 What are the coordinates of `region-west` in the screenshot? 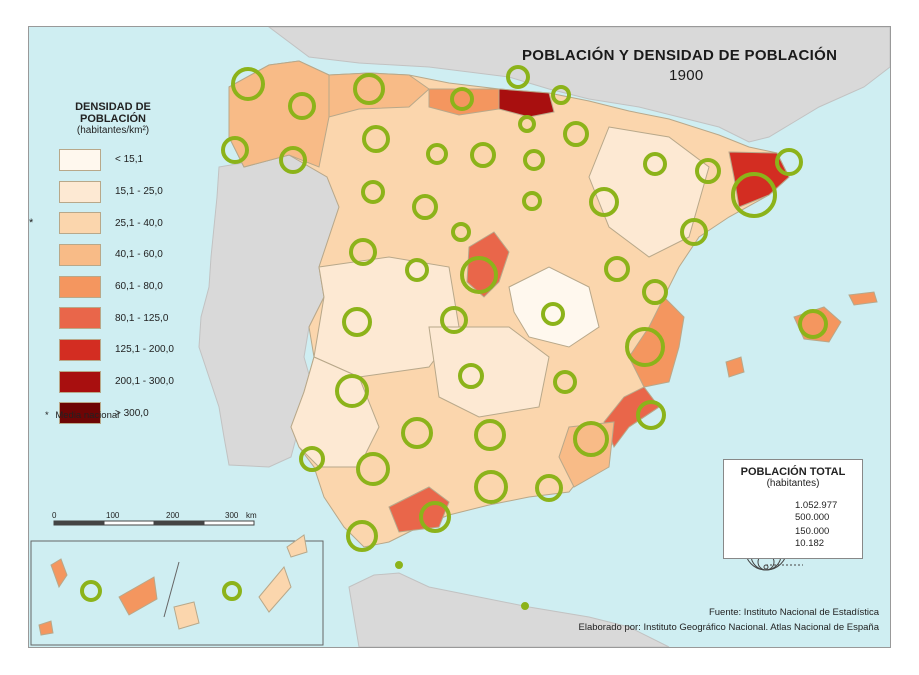 It's located at (386, 317).